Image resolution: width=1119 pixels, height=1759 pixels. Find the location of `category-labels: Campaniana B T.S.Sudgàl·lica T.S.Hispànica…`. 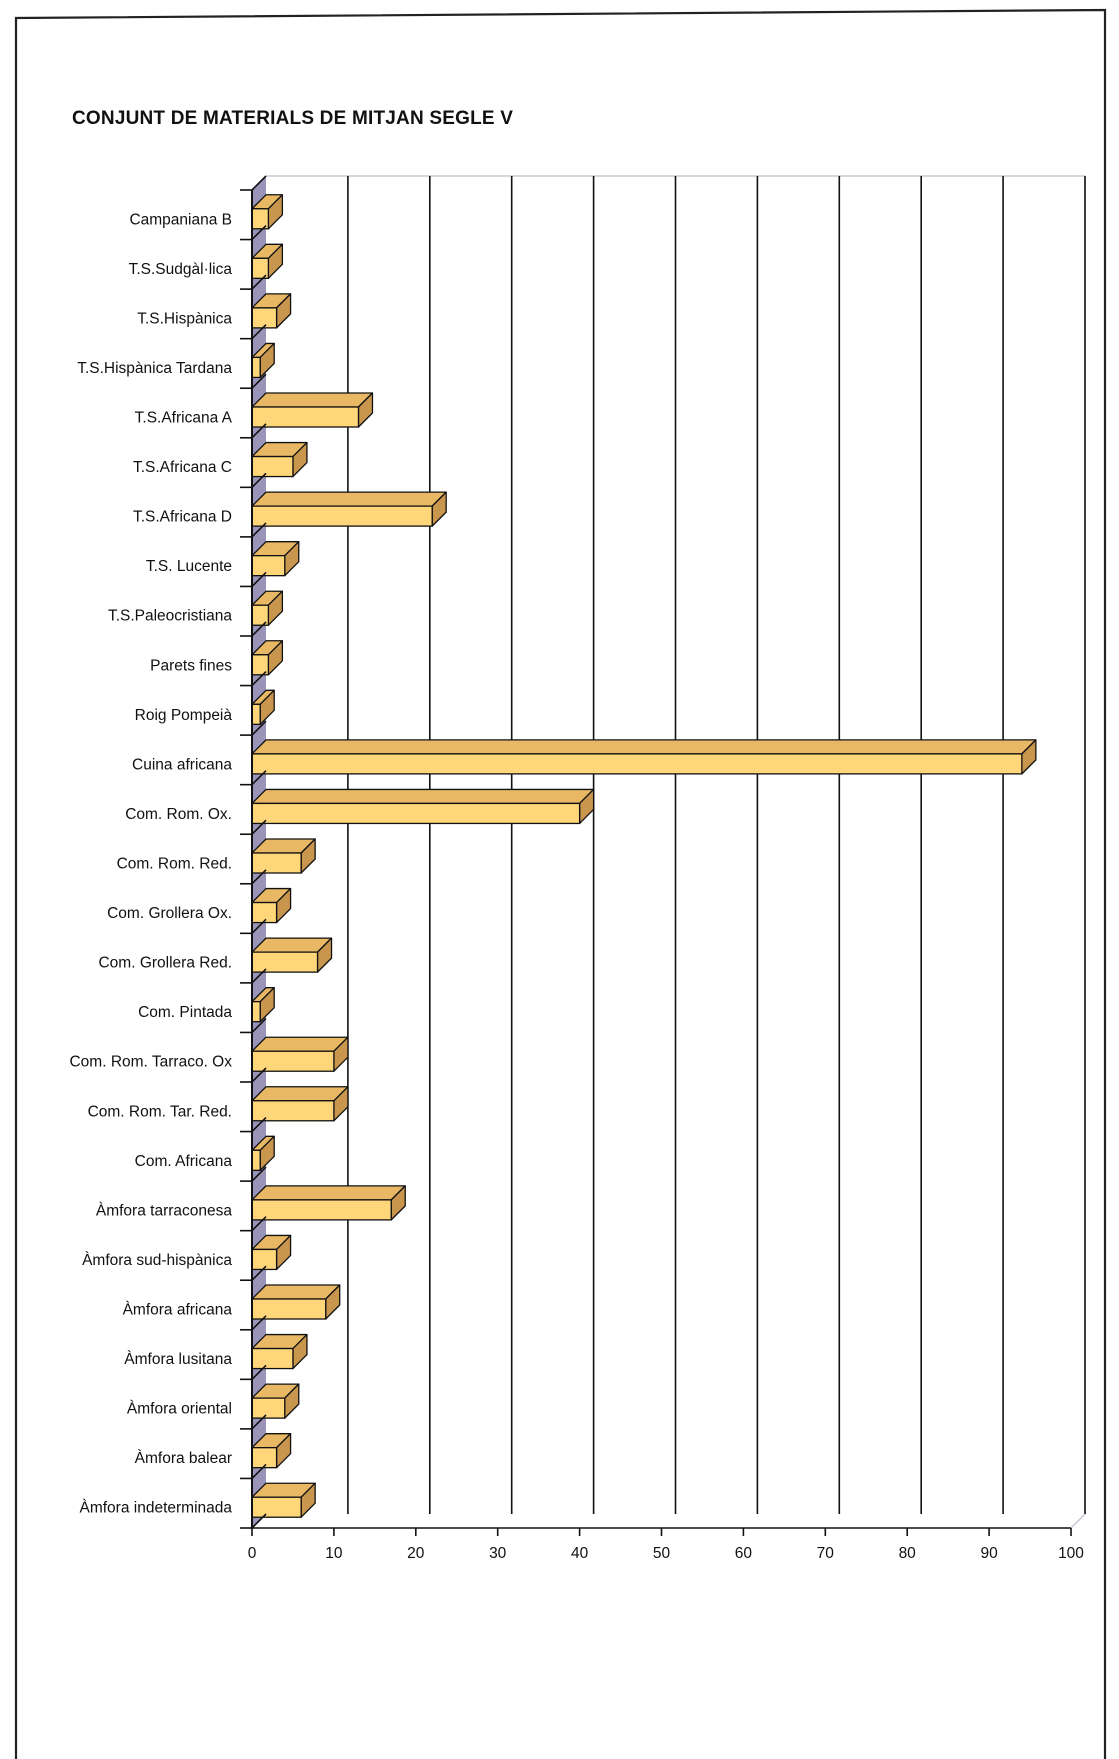

category-labels: Campaniana B T.S.Sudgàl·lica T.S.Hispànica… is located at coordinates (150, 863).